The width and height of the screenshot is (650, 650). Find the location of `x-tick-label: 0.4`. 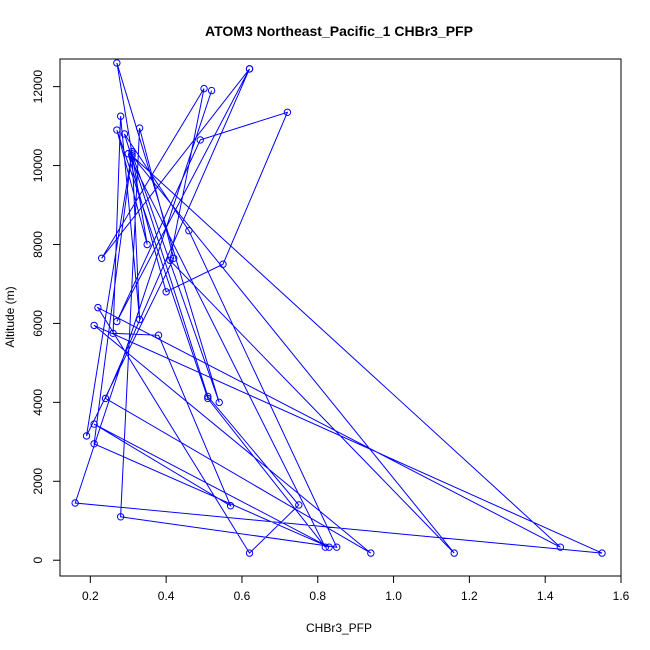

x-tick-label: 0.4 is located at coordinates (166, 596).